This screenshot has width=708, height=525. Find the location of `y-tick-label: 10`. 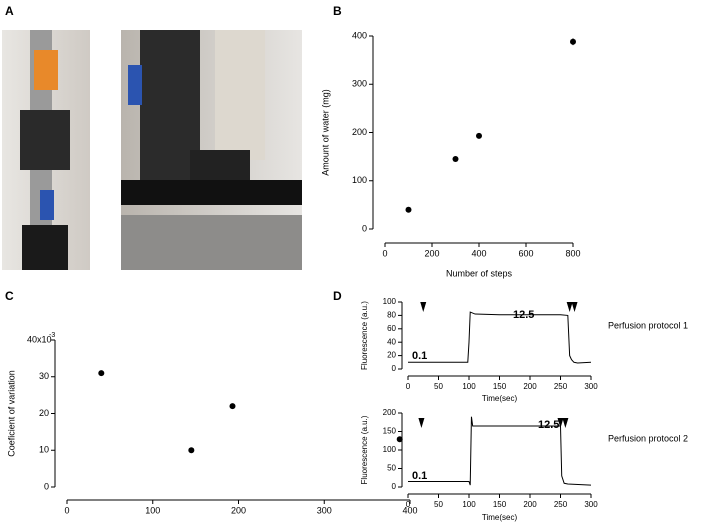

y-tick-label: 10 is located at coordinates (44, 450).